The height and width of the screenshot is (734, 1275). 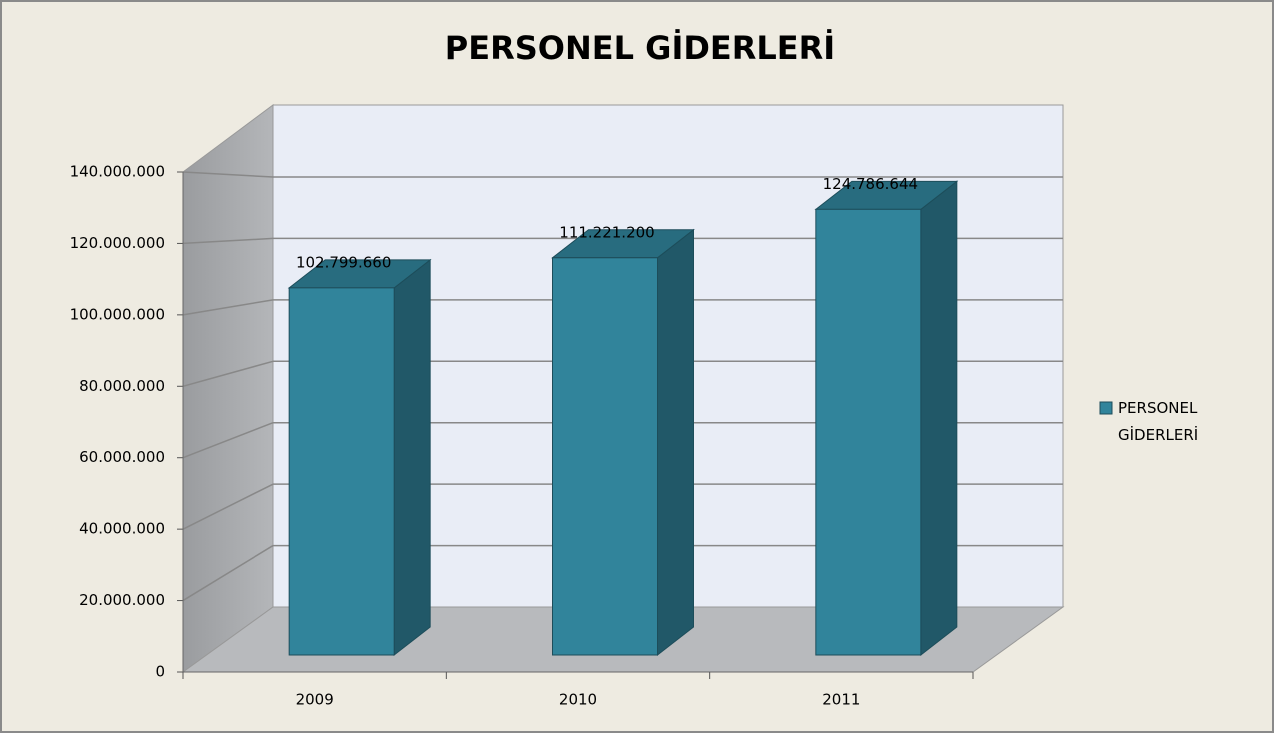 I want to click on y-tick-label: 40.000.000, so click(x=122, y=529).